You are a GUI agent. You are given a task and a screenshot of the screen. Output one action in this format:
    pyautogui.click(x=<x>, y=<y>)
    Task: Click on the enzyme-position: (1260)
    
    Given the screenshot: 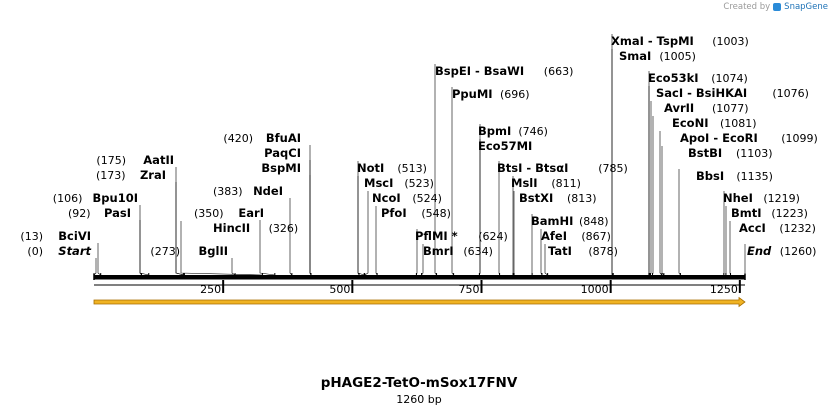 What is the action you would take?
    pyautogui.click(x=798, y=251)
    